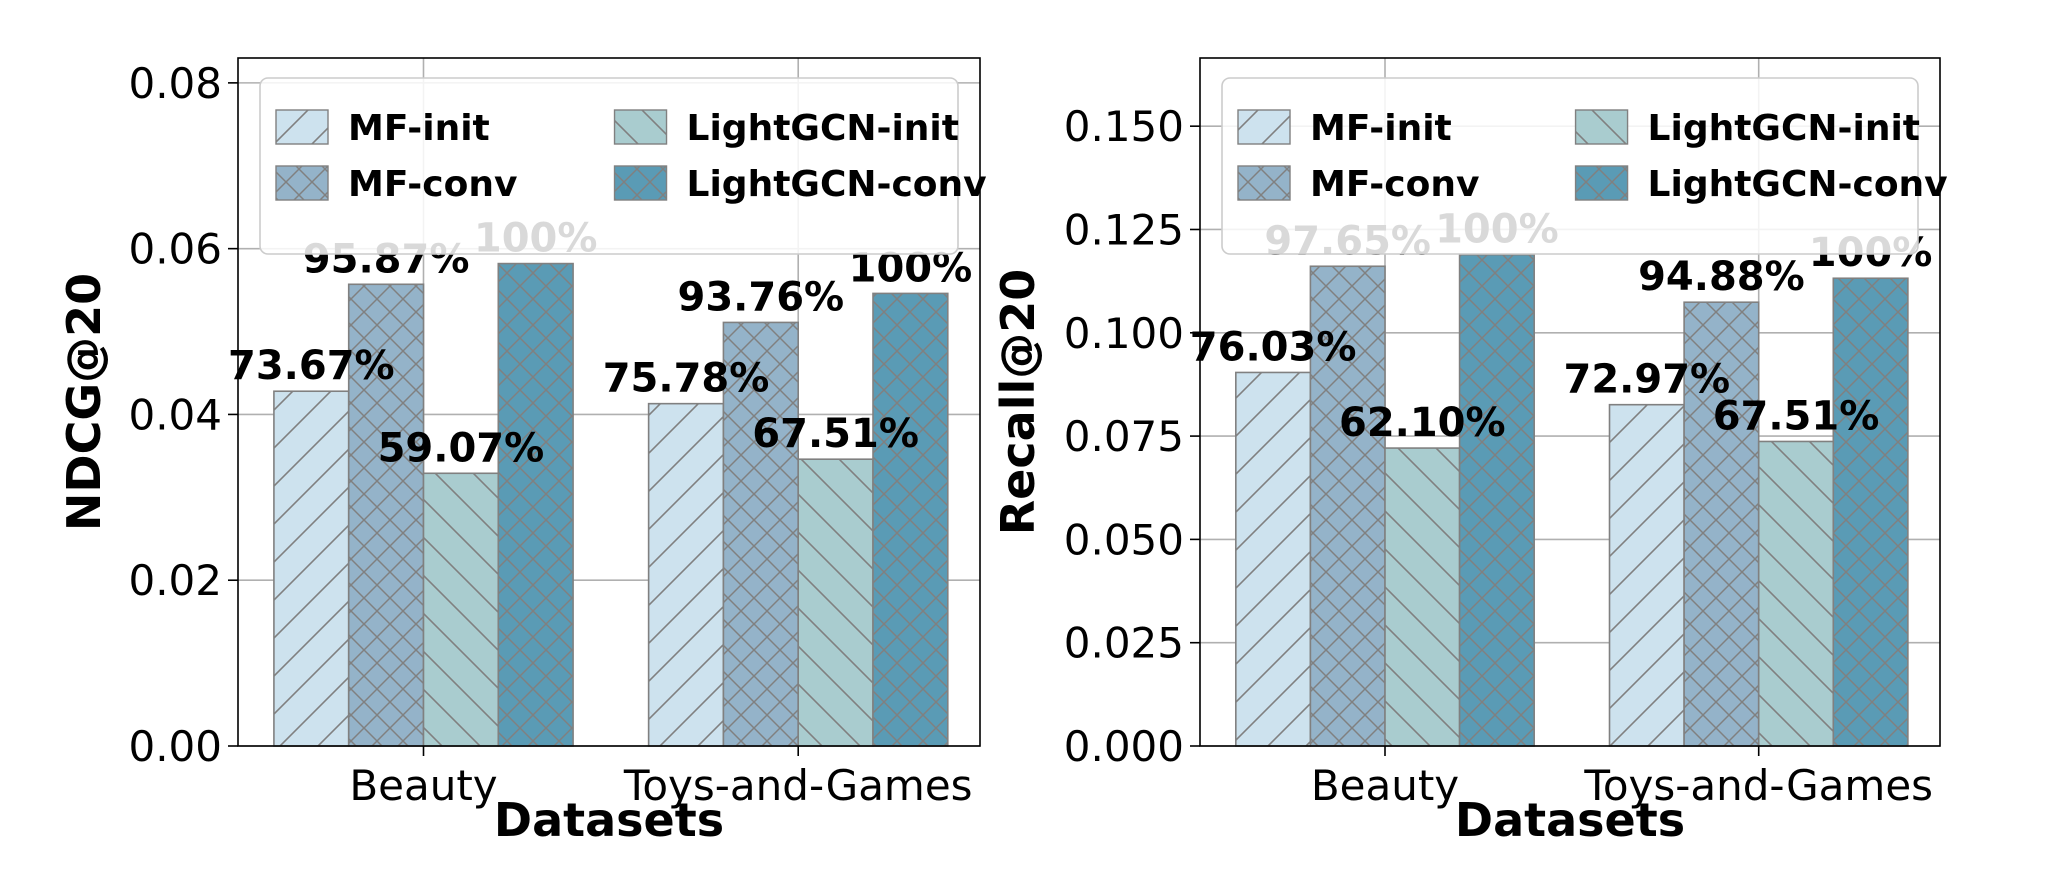 The width and height of the screenshot is (2056, 880). I want to click on y-tick-label: 0.125, so click(1124, 229).